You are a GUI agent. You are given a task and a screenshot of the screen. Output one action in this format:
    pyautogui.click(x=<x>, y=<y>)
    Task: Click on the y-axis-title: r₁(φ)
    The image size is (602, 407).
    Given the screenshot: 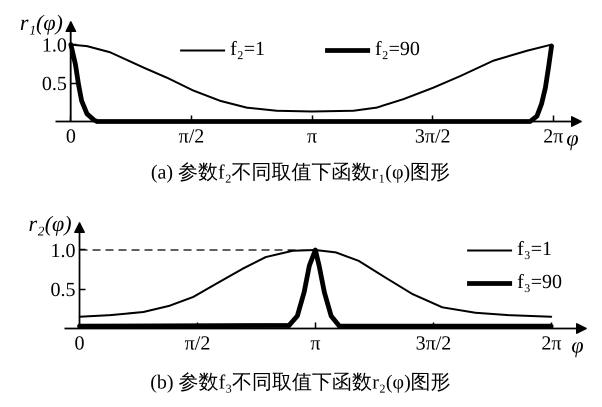 What is the action you would take?
    pyautogui.click(x=41, y=22)
    